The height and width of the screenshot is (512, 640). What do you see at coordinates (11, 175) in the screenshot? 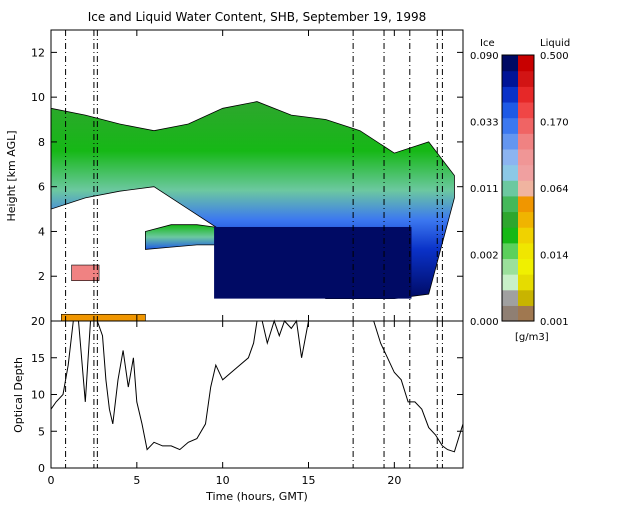
I see `top-ylabel: Height [km AGL]` at bounding box center [11, 175].